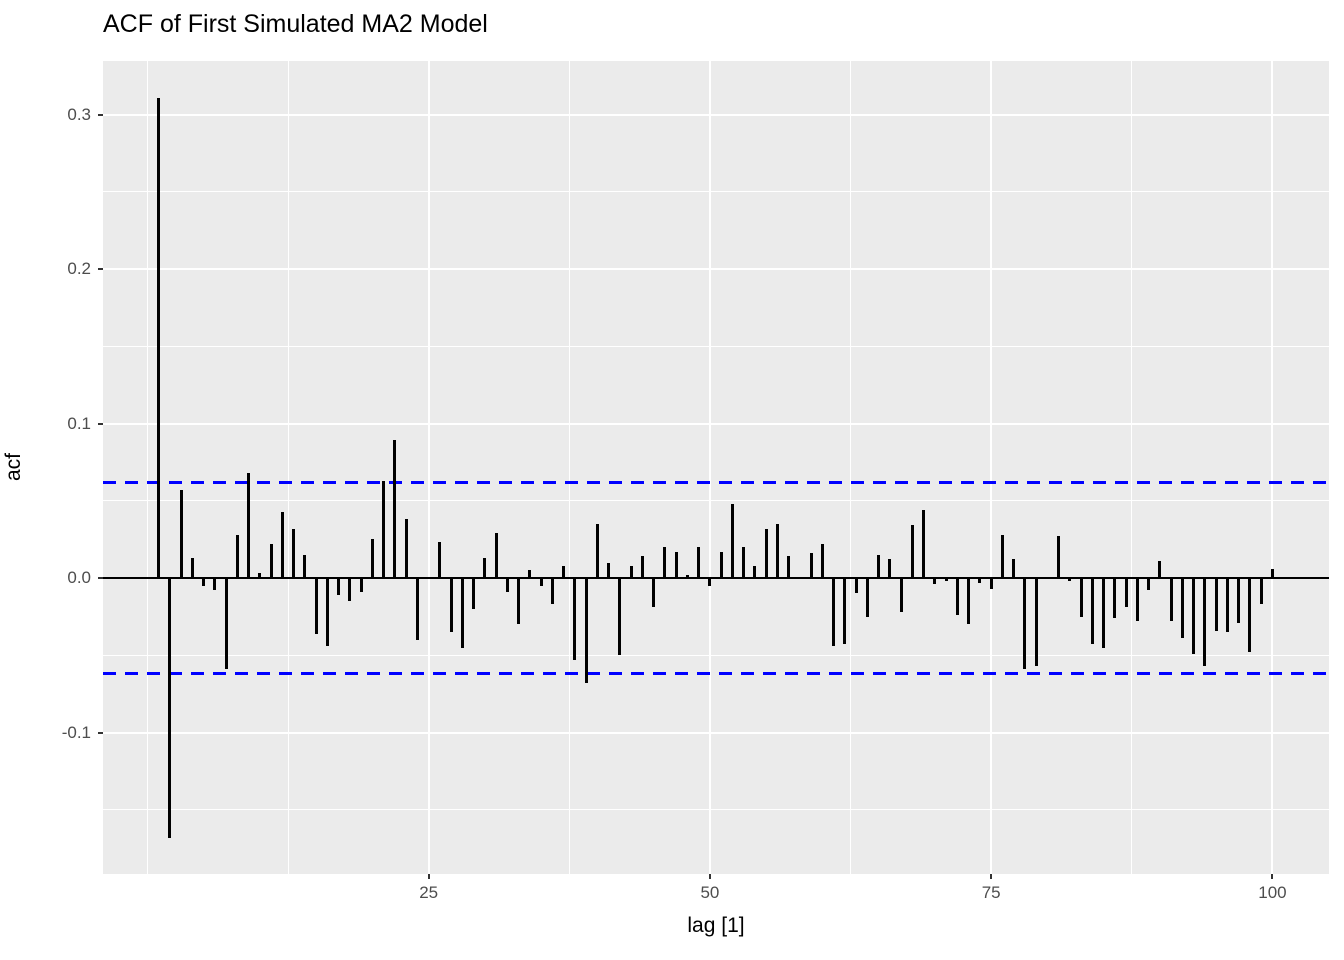 The width and height of the screenshot is (1344, 960). I want to click on y-axis-tick-label: 0.3, so click(79, 114).